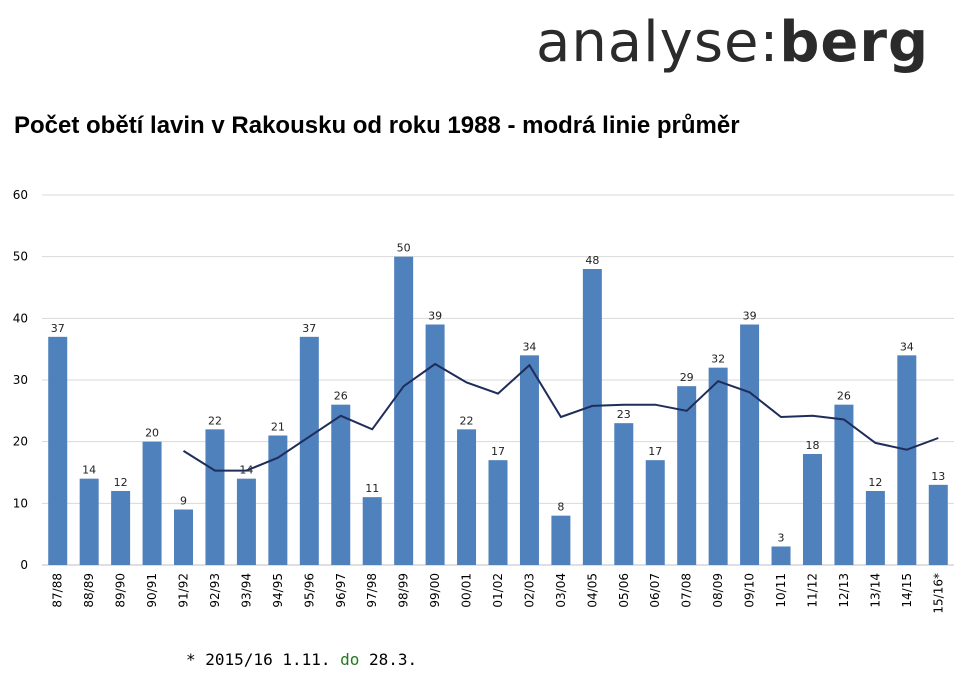 Image resolution: width=976 pixels, height=690 pixels. Describe the element at coordinates (560, 507) in the screenshot. I see `bar-value-label: 8` at that location.